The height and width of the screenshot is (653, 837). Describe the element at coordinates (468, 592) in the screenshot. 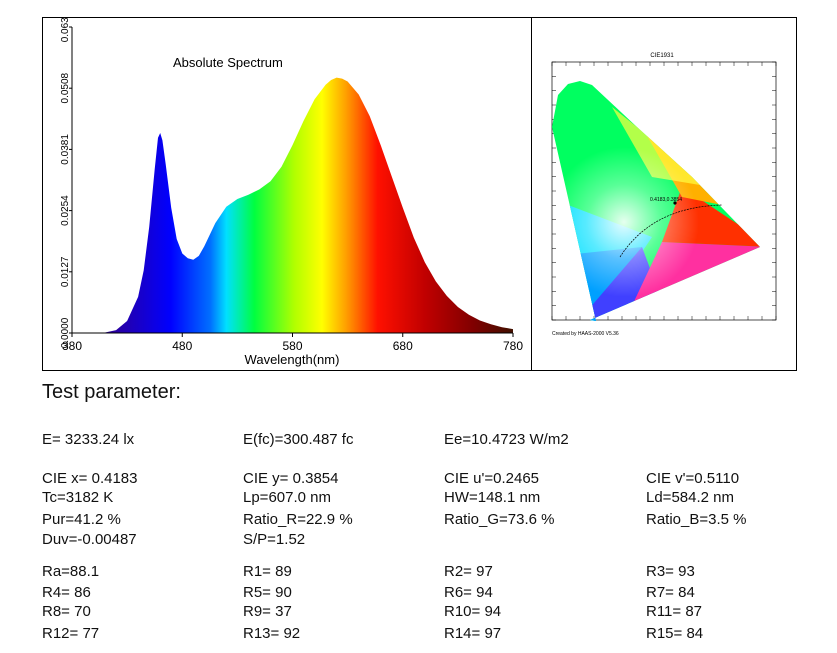

I see `param-r6: R6= 94` at that location.